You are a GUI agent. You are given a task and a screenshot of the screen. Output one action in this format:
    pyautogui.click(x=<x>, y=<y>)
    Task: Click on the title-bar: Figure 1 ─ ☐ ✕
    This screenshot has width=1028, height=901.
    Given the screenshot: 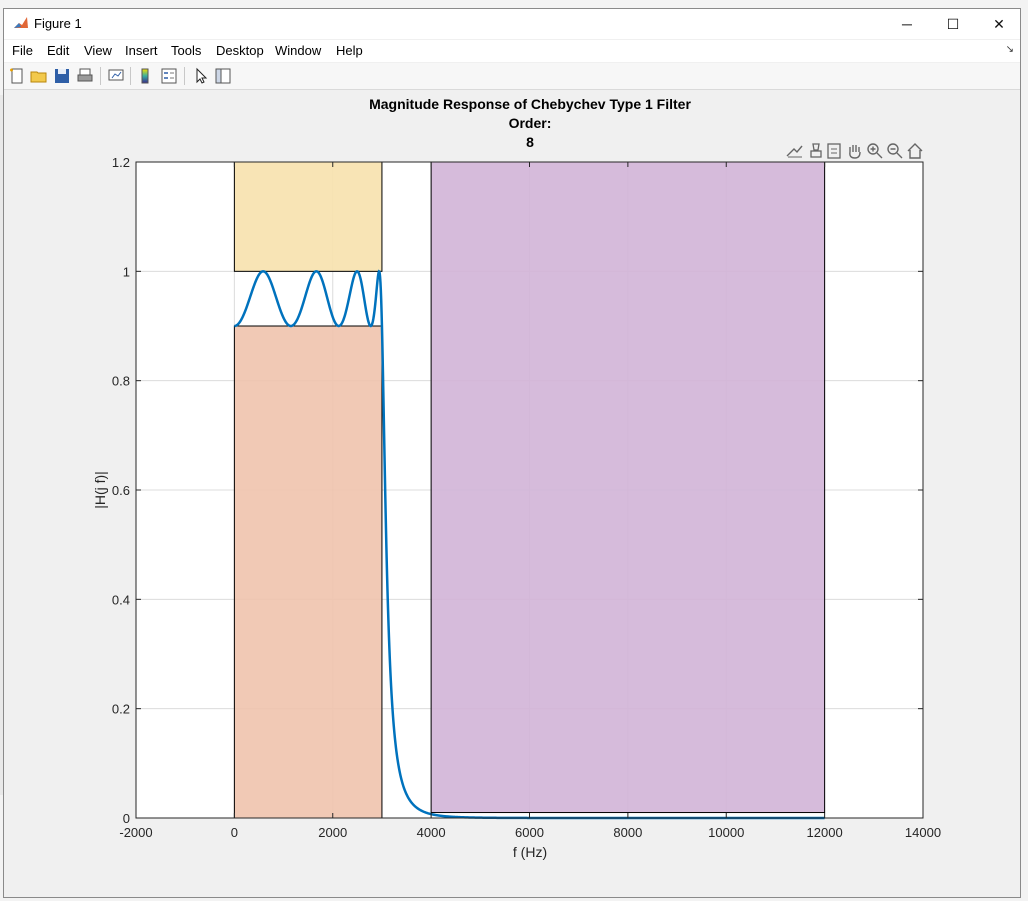 What is the action you would take?
    pyautogui.click(x=512, y=24)
    